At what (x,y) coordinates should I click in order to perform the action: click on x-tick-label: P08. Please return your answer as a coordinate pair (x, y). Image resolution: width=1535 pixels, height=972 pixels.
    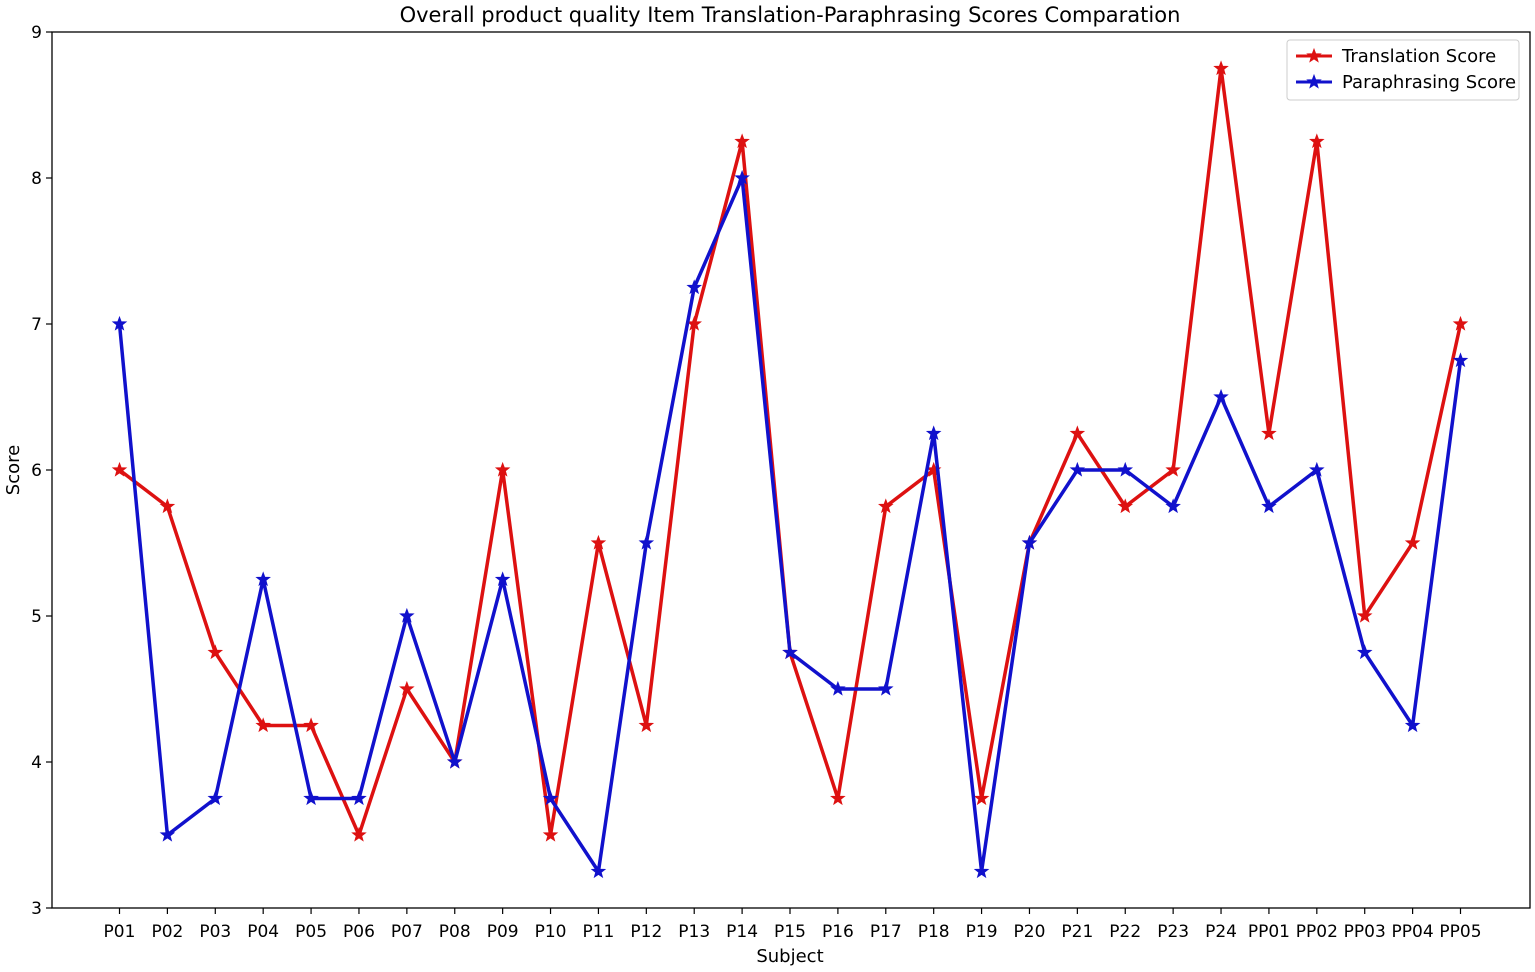
    Looking at the image, I should click on (455, 932).